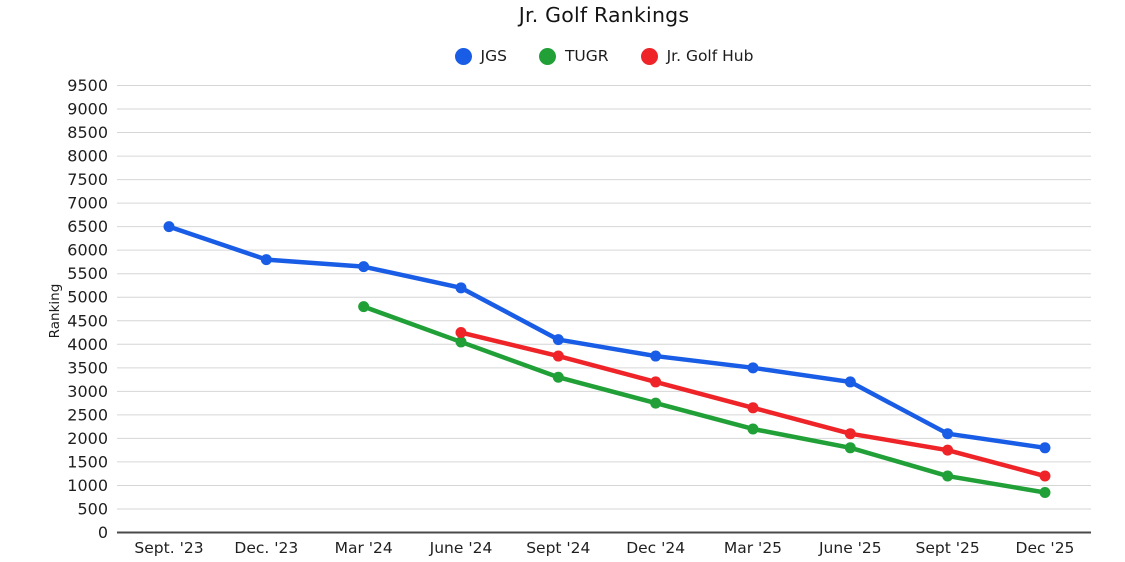 This screenshot has width=1125, height=562. I want to click on y-tick-label: 1500, so click(87, 461).